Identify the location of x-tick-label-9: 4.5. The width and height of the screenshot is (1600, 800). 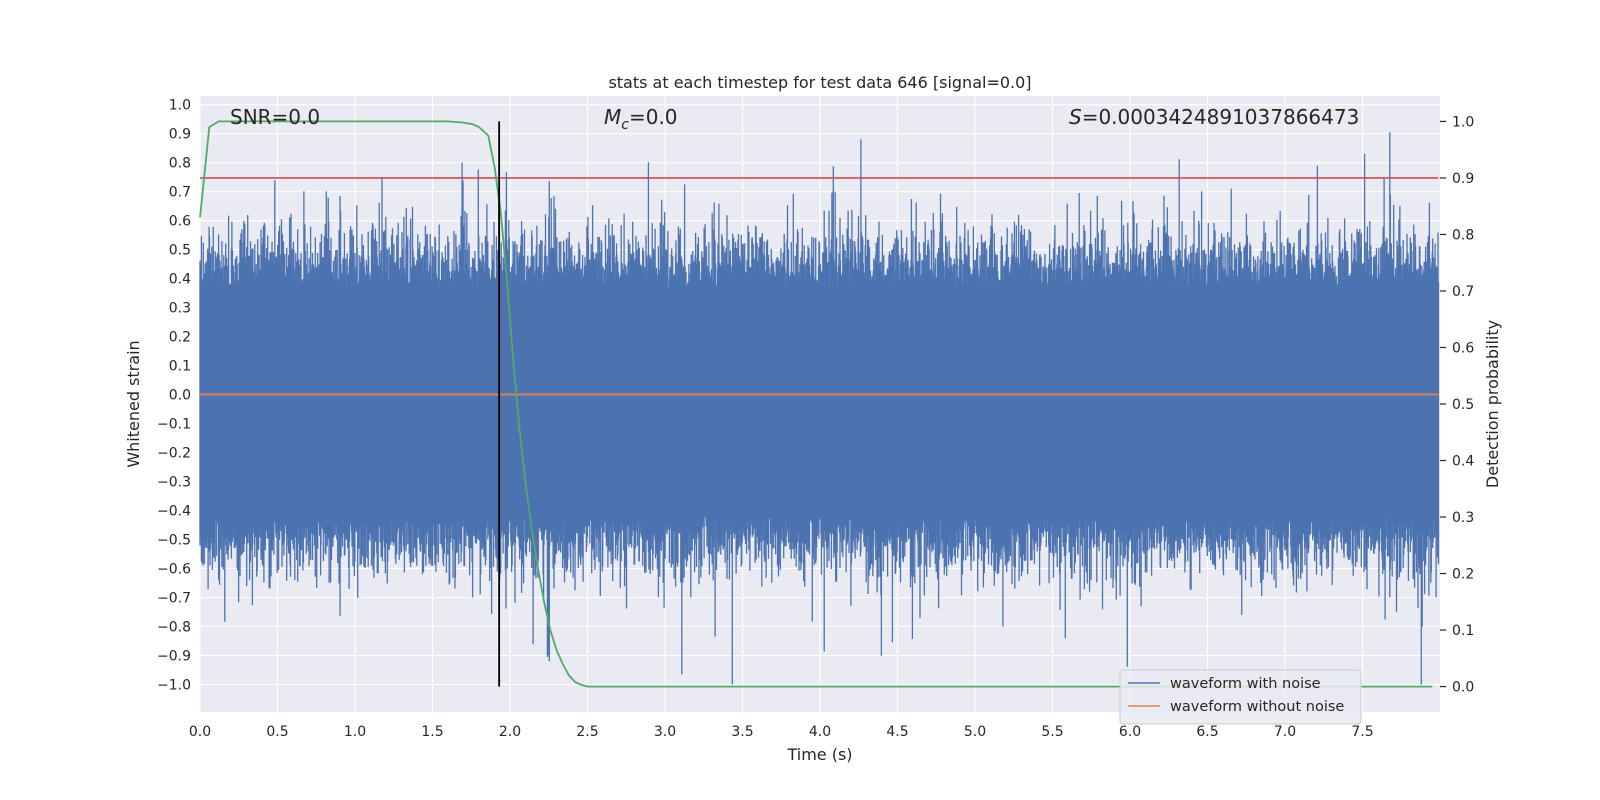
(897, 732).